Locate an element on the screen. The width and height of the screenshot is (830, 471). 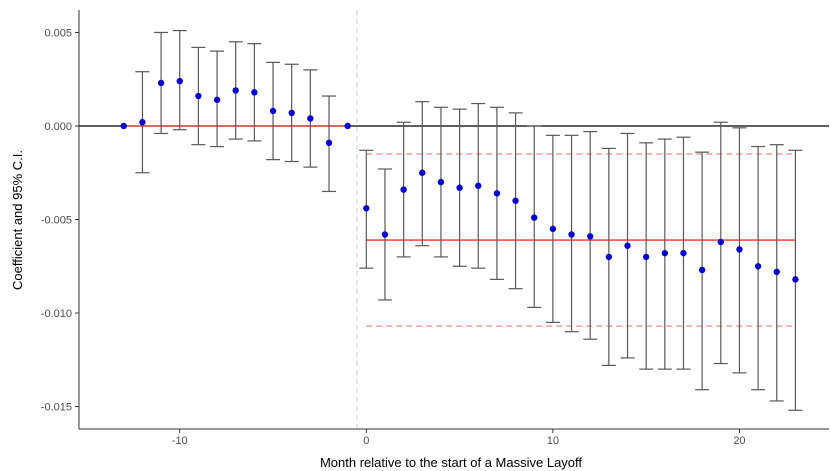
y-tick-label: -0.010 is located at coordinates (56, 314).